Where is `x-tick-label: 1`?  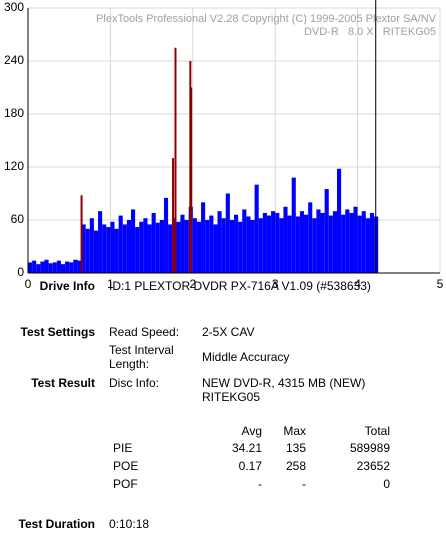 x-tick-label: 1 is located at coordinates (110, 284).